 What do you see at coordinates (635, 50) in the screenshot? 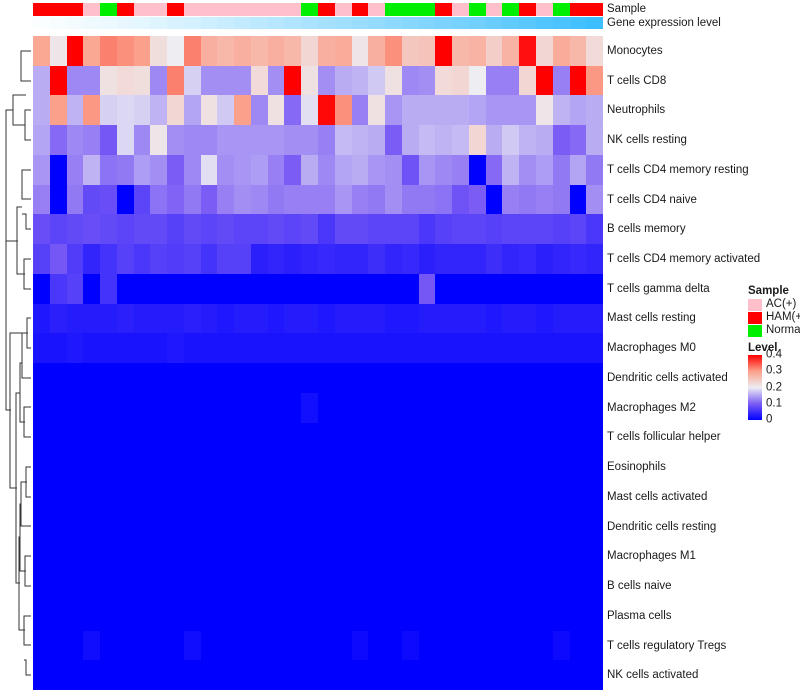
I see `row-label: Monocytes` at bounding box center [635, 50].